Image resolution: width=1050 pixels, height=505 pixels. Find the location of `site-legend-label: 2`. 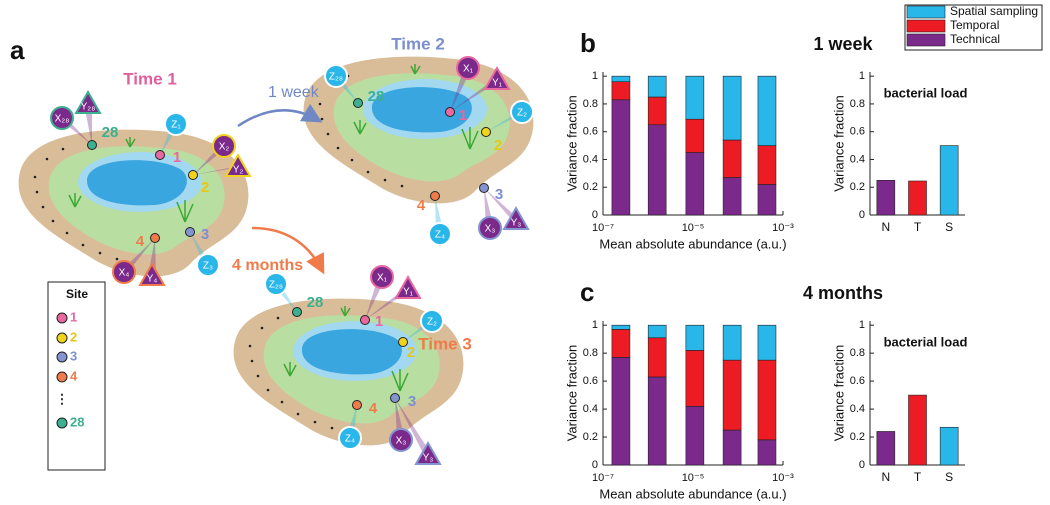

site-legend-label: 2 is located at coordinates (73, 336).